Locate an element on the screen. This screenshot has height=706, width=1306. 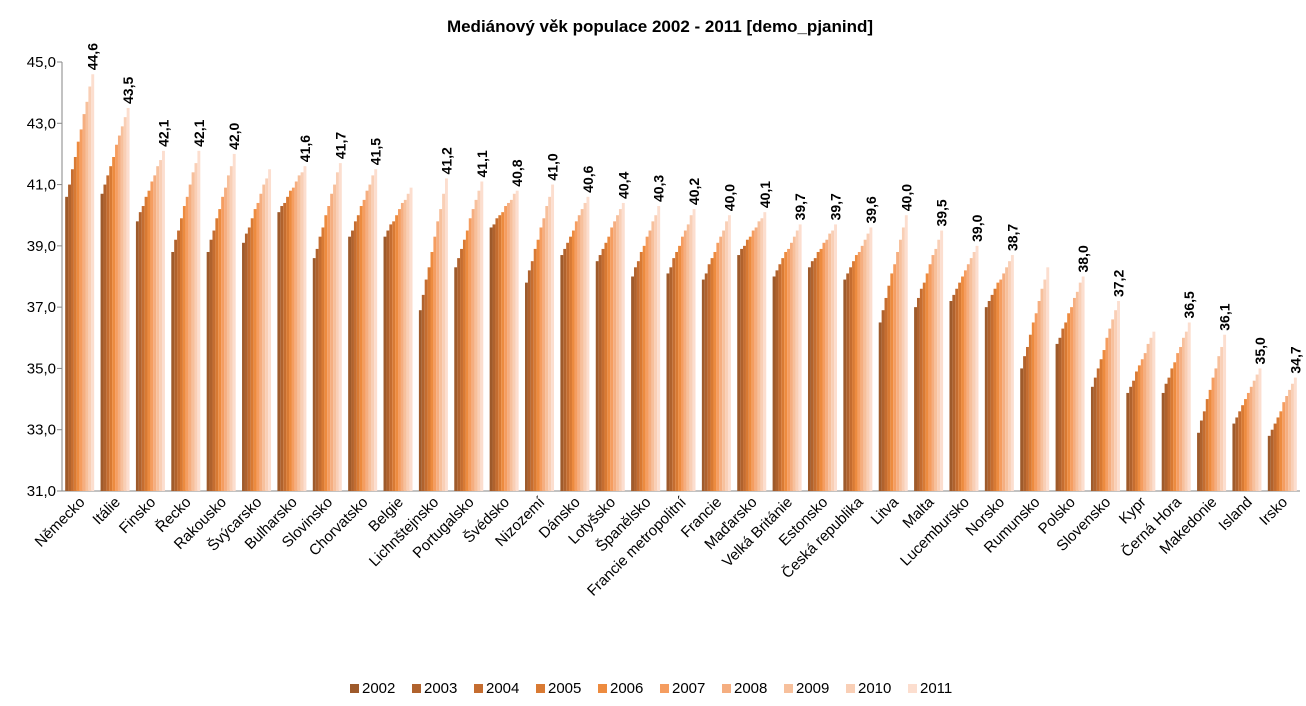
data-label: 41,1 is located at coordinates (482, 163).